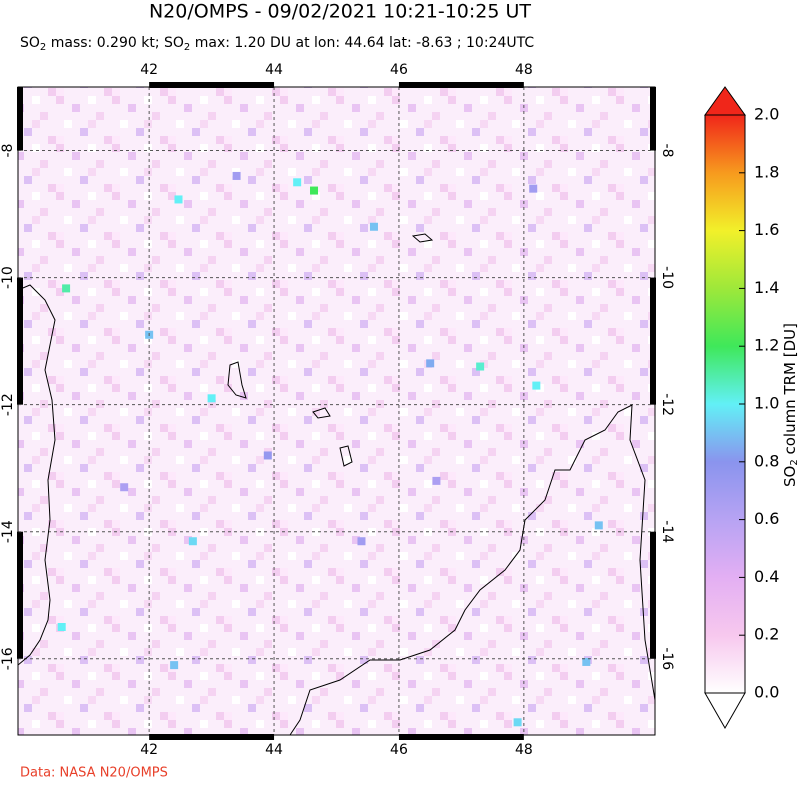 The image size is (803, 787). Describe the element at coordinates (766, 229) in the screenshot. I see `colorbar-tick-label: 1.6` at that location.